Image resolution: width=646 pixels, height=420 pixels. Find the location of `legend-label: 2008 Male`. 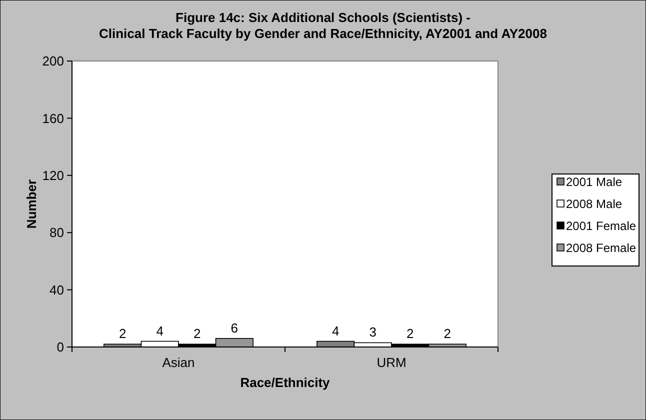

legend-label: 2008 Male is located at coordinates (594, 204).